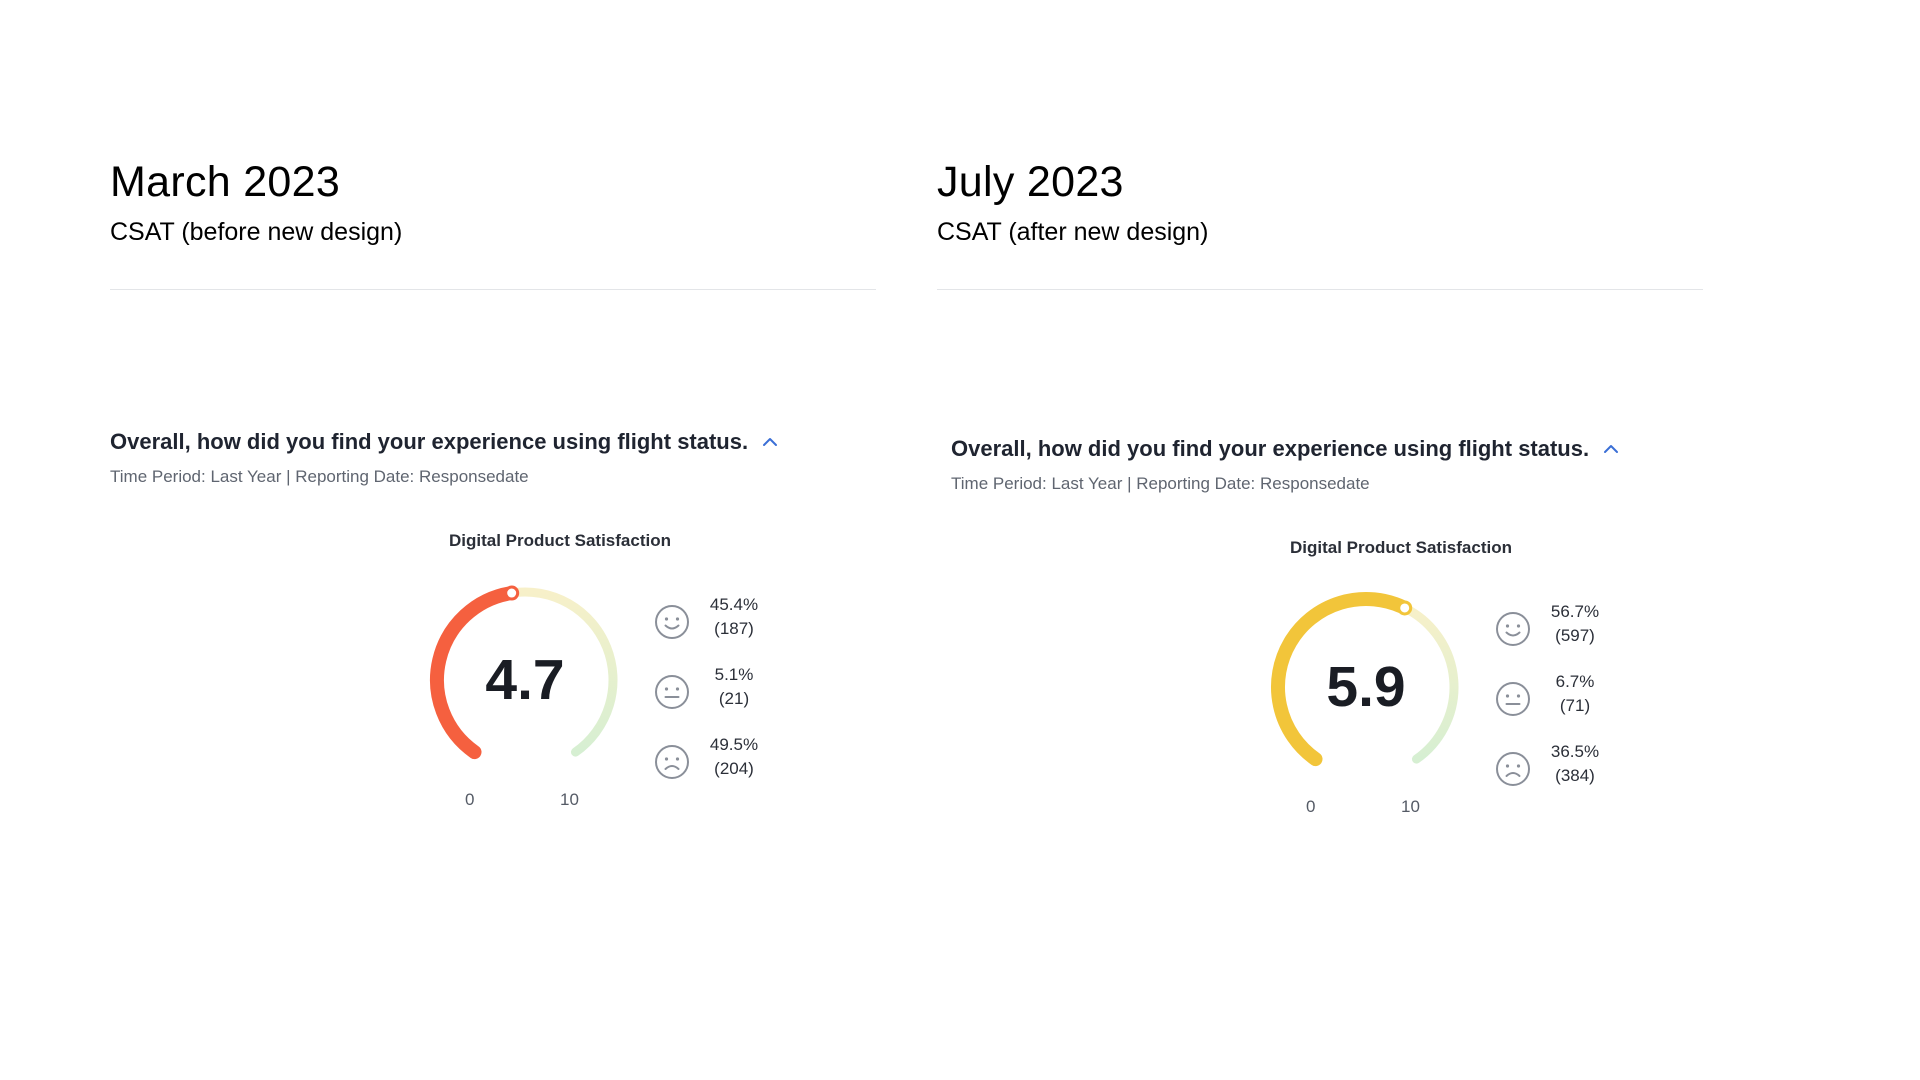 Image resolution: width=1920 pixels, height=1080 pixels. What do you see at coordinates (734, 617) in the screenshot?
I see `satisfied-stat: 45.4% (187)` at bounding box center [734, 617].